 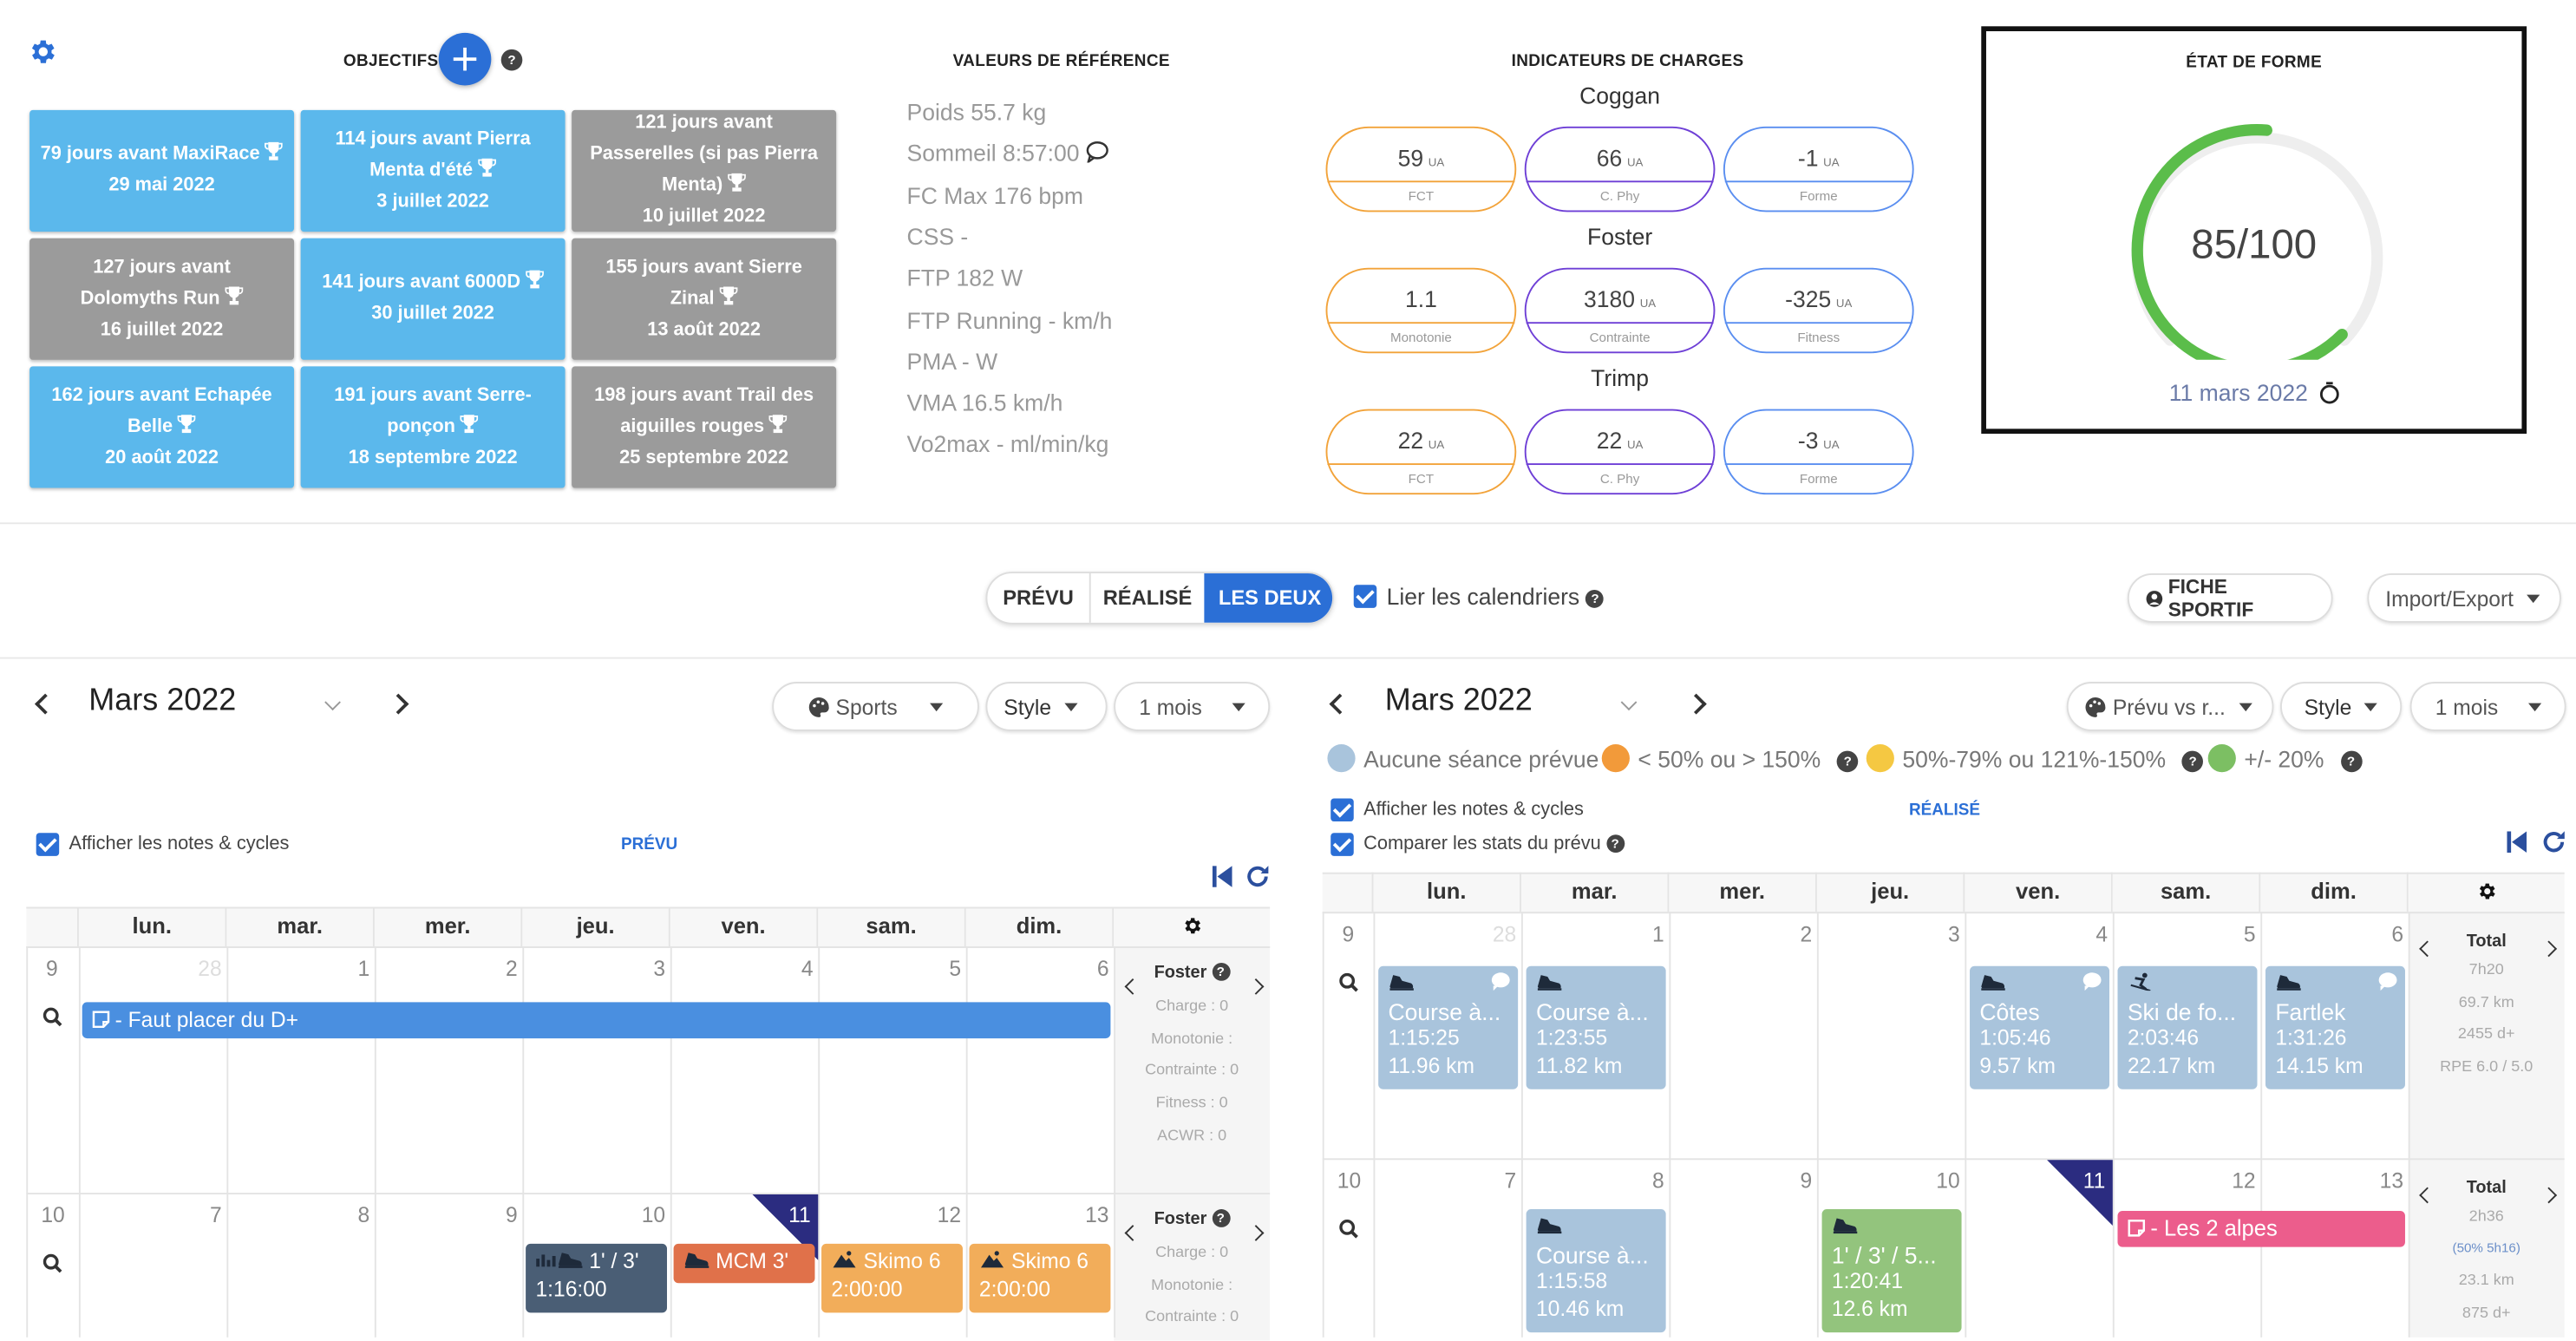 What do you see at coordinates (1342, 810) in the screenshot?
I see `right-notes-checkbox` at bounding box center [1342, 810].